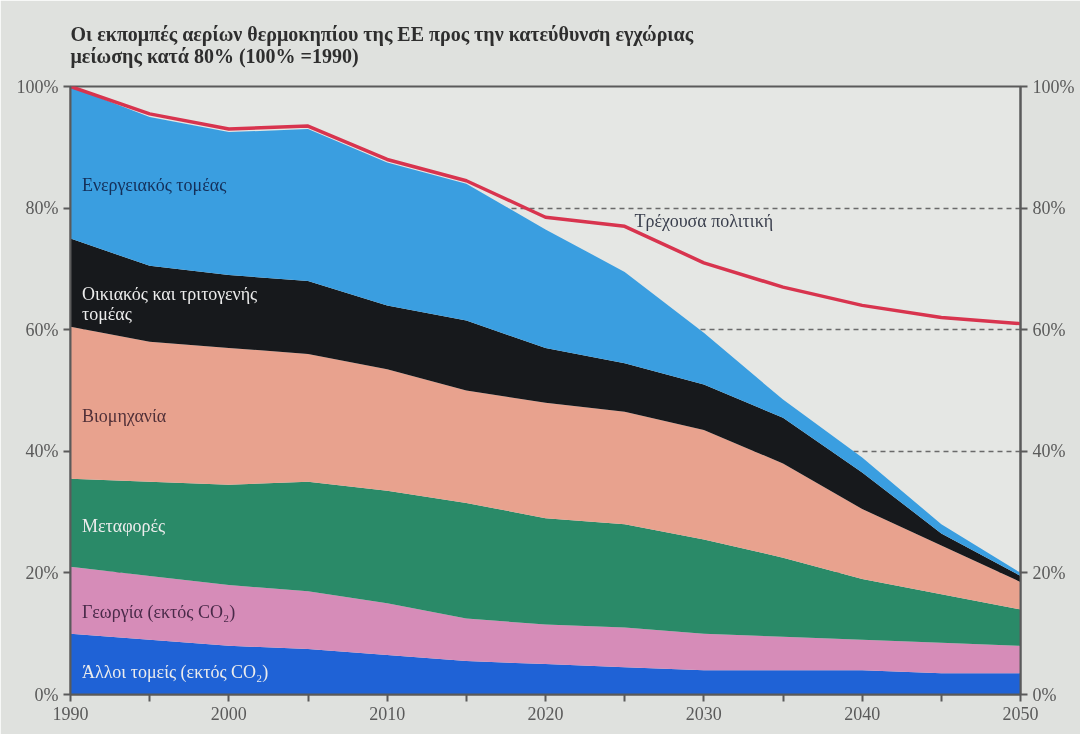 The height and width of the screenshot is (734, 1080). What do you see at coordinates (545, 713) in the screenshot?
I see `x-tick-label: 2020` at bounding box center [545, 713].